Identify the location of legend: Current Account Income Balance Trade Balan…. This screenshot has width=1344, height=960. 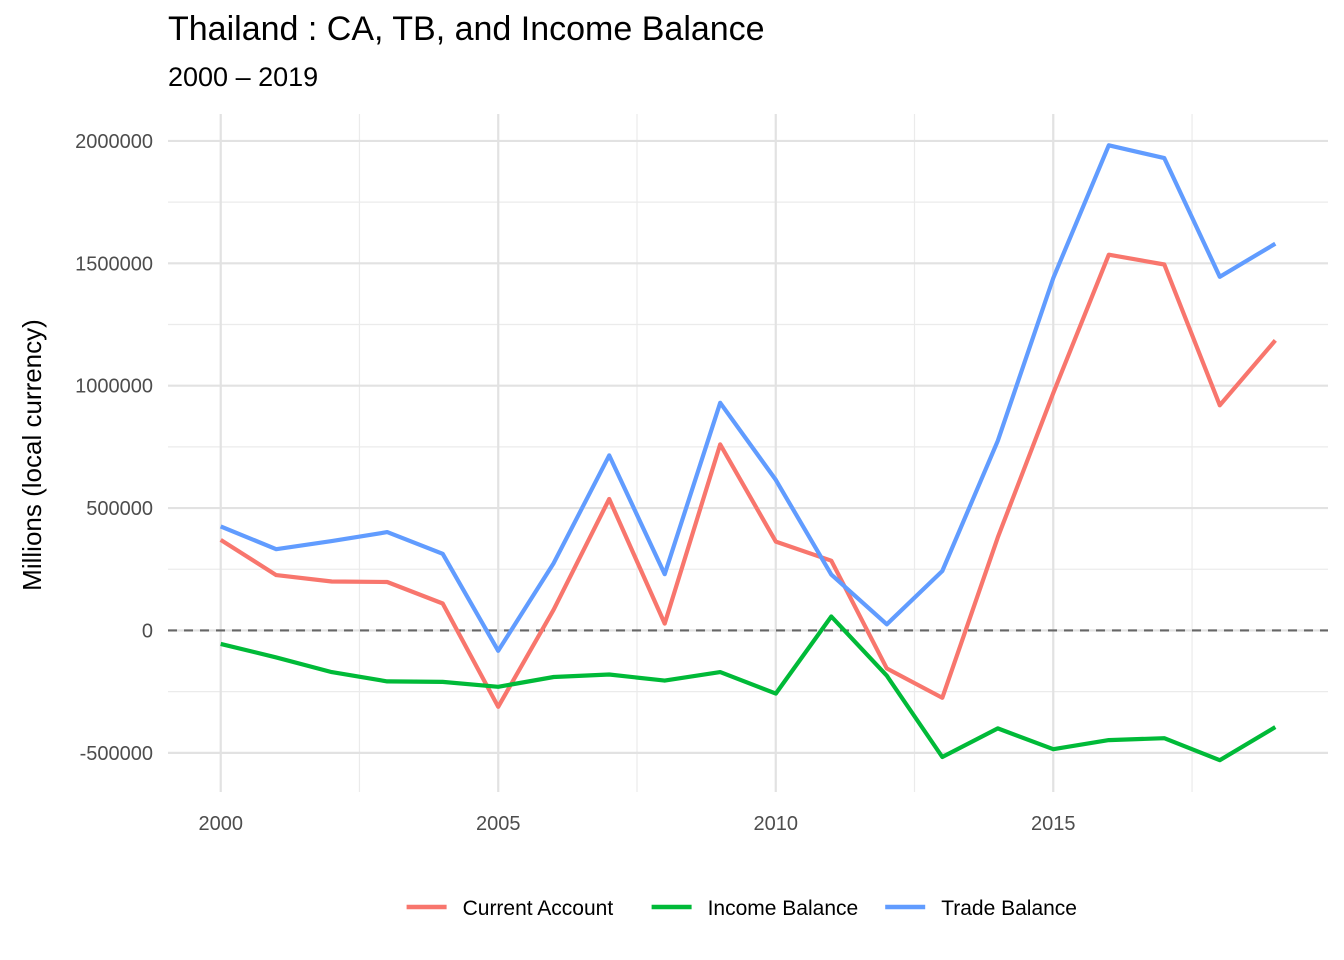
(741, 908).